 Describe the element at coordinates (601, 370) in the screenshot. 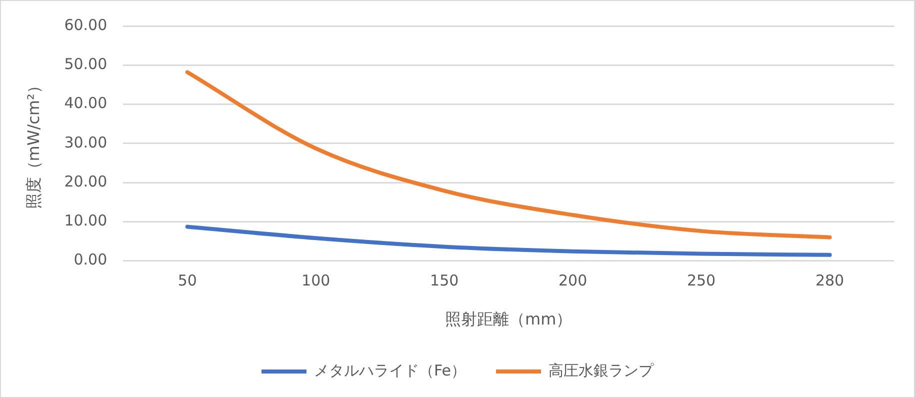

I see `legend-label: 高圧水銀ランプ` at that location.